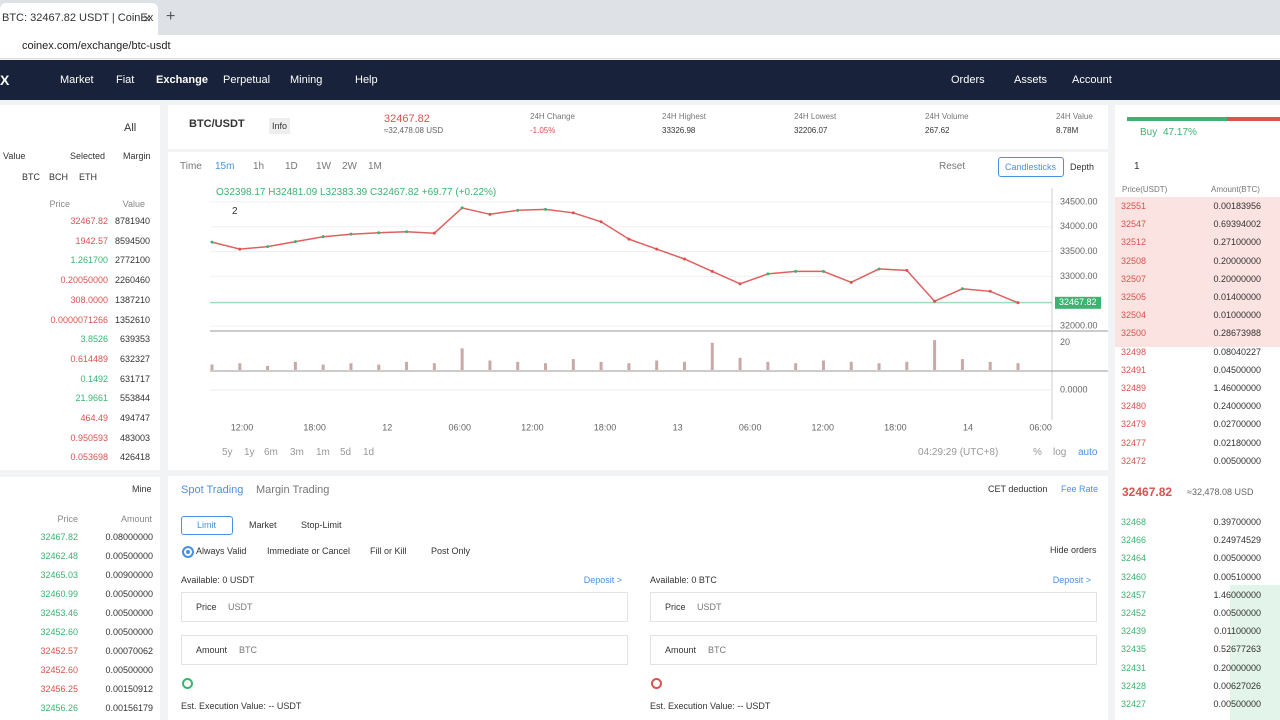  What do you see at coordinates (88, 156) in the screenshot?
I see `market-tab: Selected` at bounding box center [88, 156].